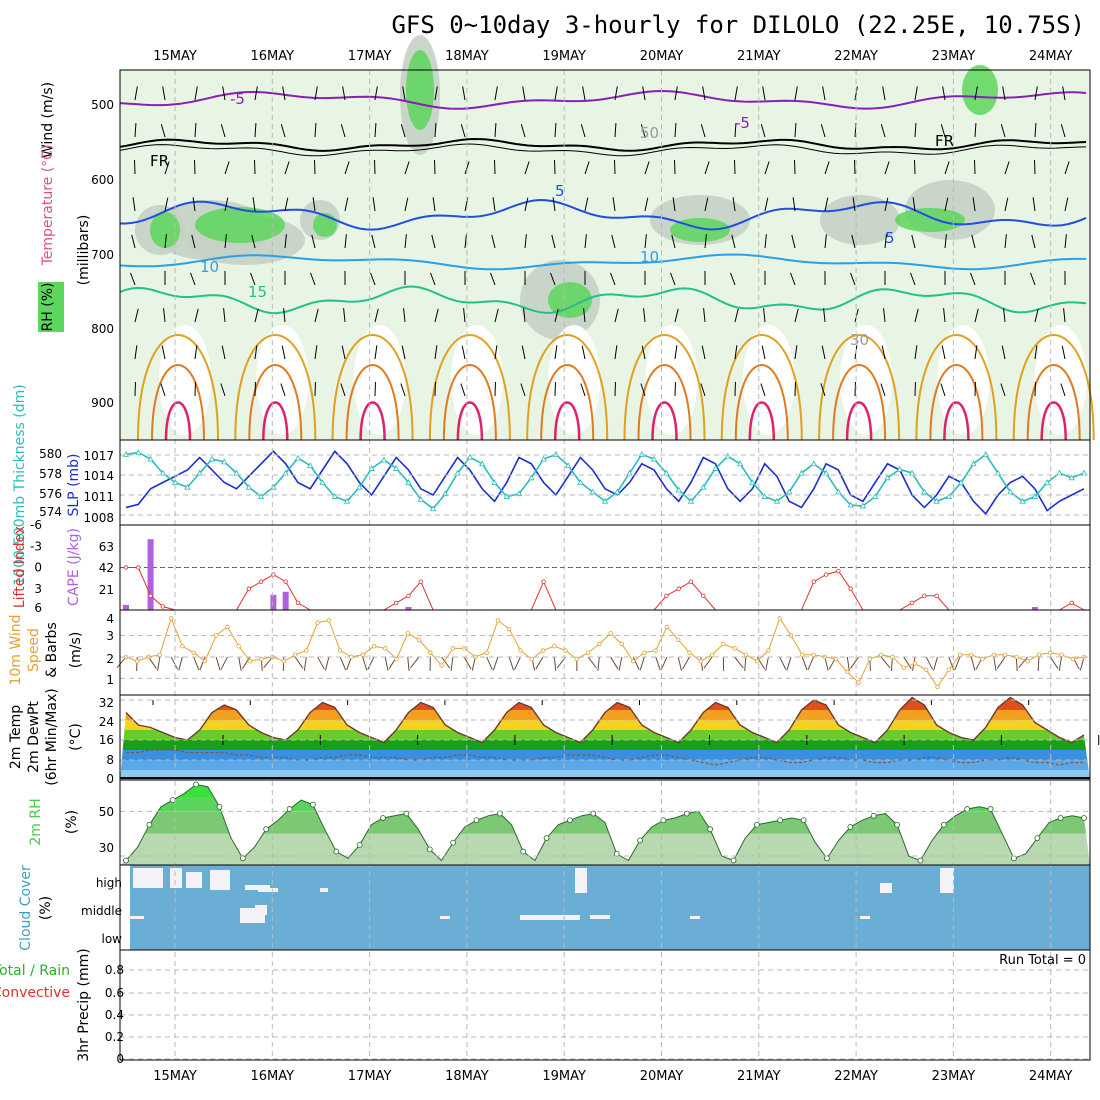 The height and width of the screenshot is (1100, 1100). I want to click on slp-axis-label: SLP (mb), so click(74, 484).